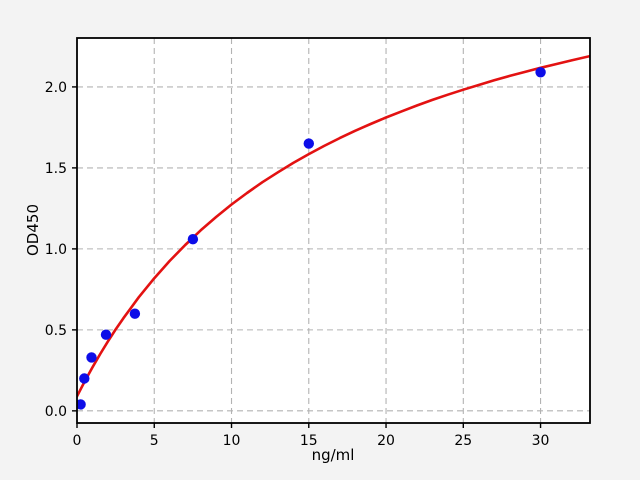 The height and width of the screenshot is (480, 640). I want to click on x-tick-label: 10, so click(232, 441).